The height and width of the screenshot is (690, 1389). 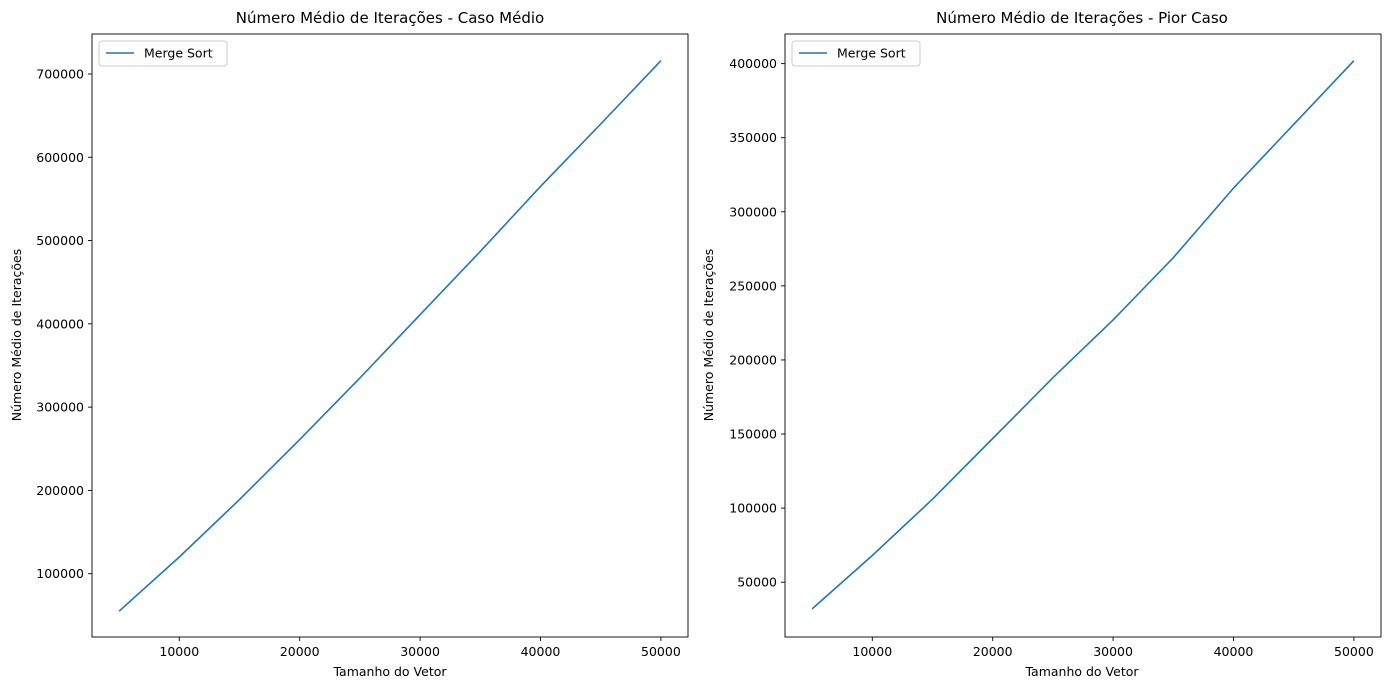 I want to click on chart-title: Número Médio de Iterações - Caso Médio, so click(x=390, y=18).